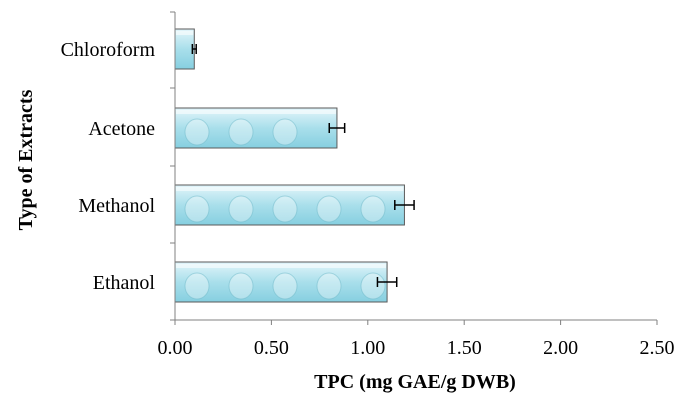  I want to click on x-tick-label: 0.50, so click(271, 348).